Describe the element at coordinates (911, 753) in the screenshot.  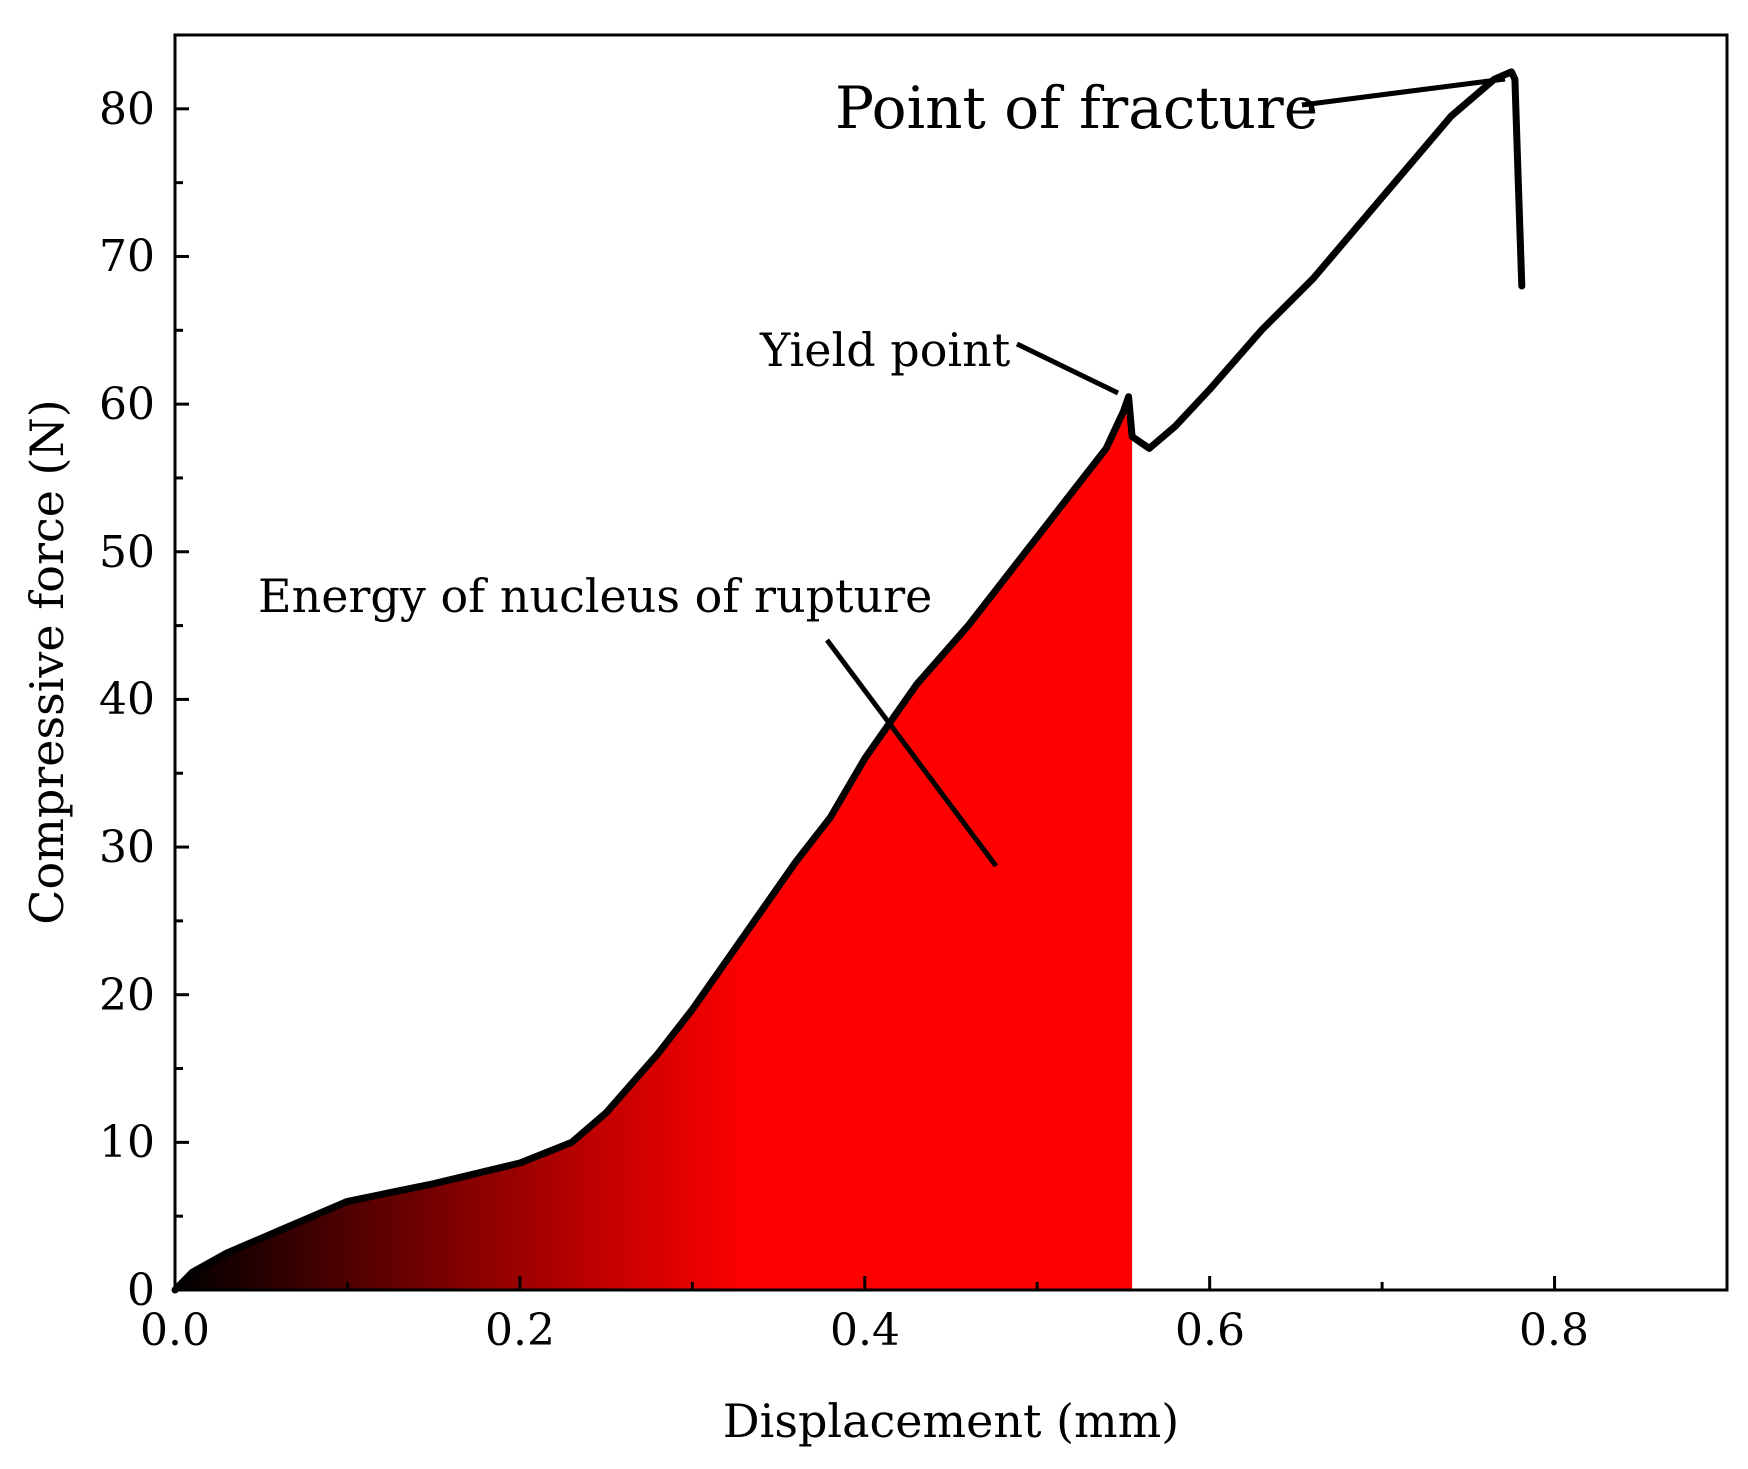
I see `annotation-energy-leader` at that location.